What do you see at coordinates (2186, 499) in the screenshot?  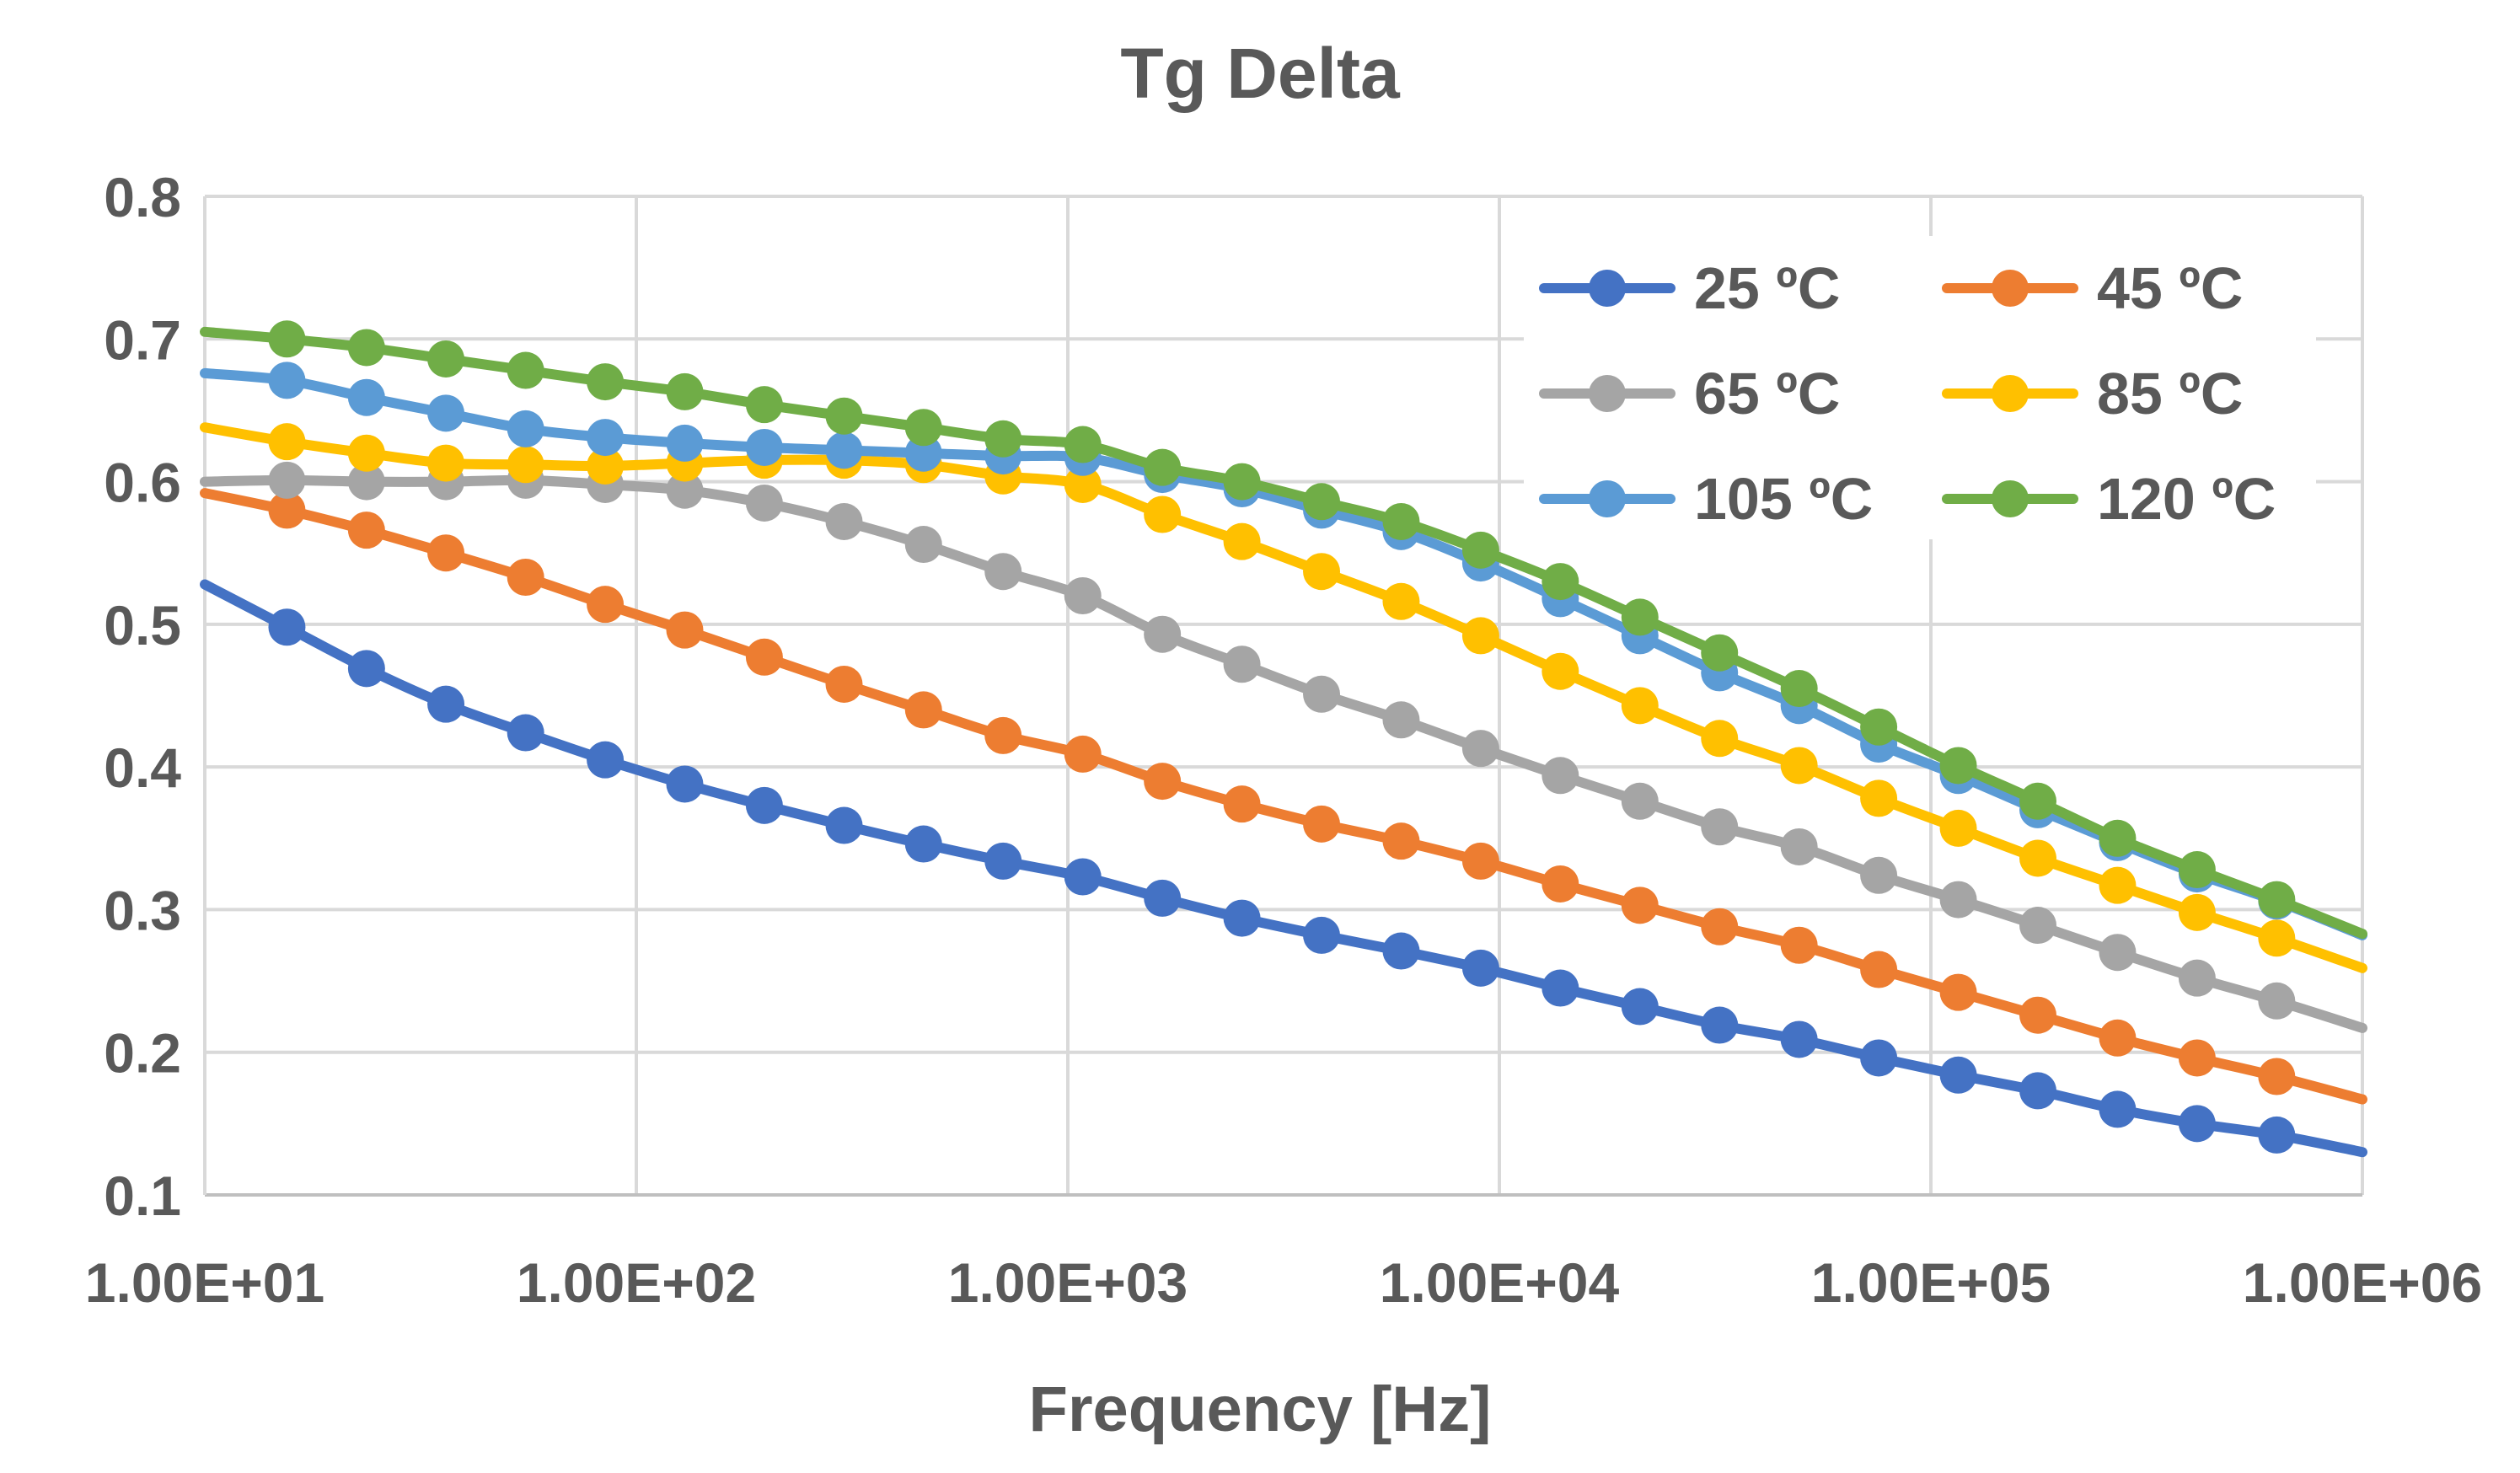 I see `legend-label: 120 ºC` at bounding box center [2186, 499].